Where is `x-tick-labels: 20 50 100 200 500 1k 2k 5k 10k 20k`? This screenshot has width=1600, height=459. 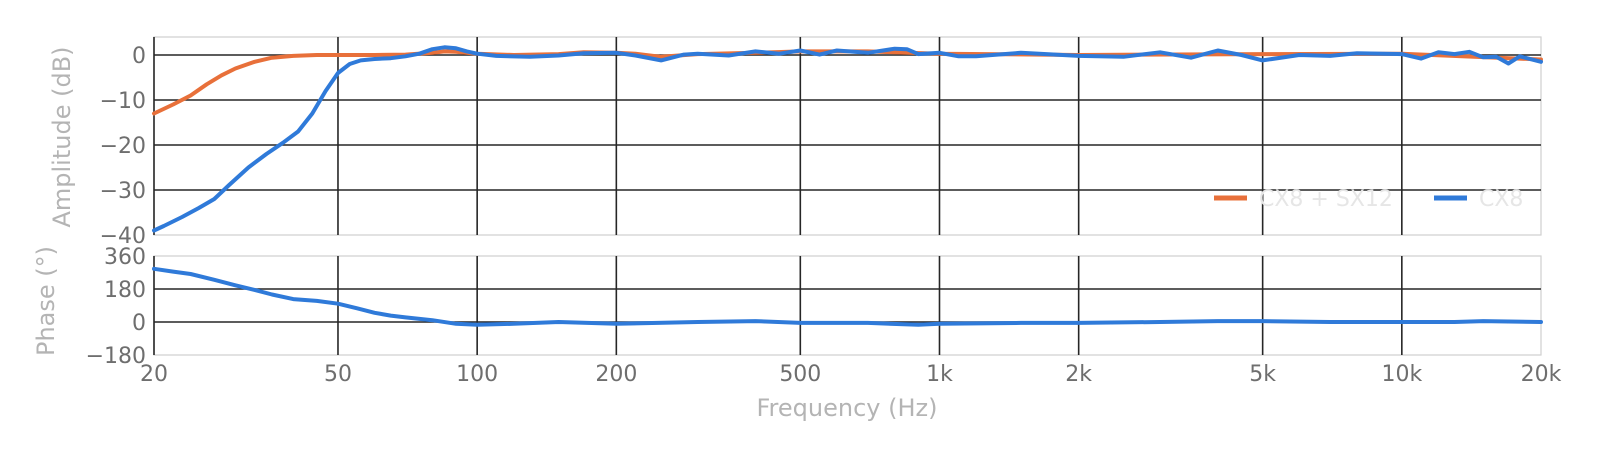 x-tick-labels: 20 50 100 200 500 1k 2k 5k 10k 20k is located at coordinates (851, 374).